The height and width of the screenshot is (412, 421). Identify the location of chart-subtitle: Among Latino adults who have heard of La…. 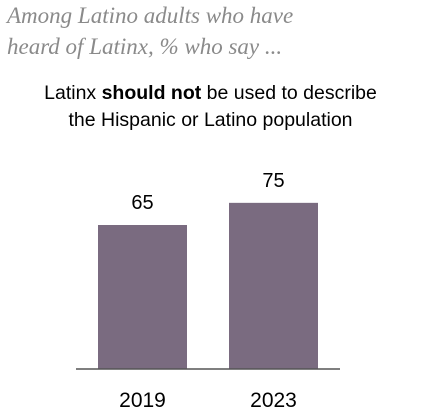
(212, 31).